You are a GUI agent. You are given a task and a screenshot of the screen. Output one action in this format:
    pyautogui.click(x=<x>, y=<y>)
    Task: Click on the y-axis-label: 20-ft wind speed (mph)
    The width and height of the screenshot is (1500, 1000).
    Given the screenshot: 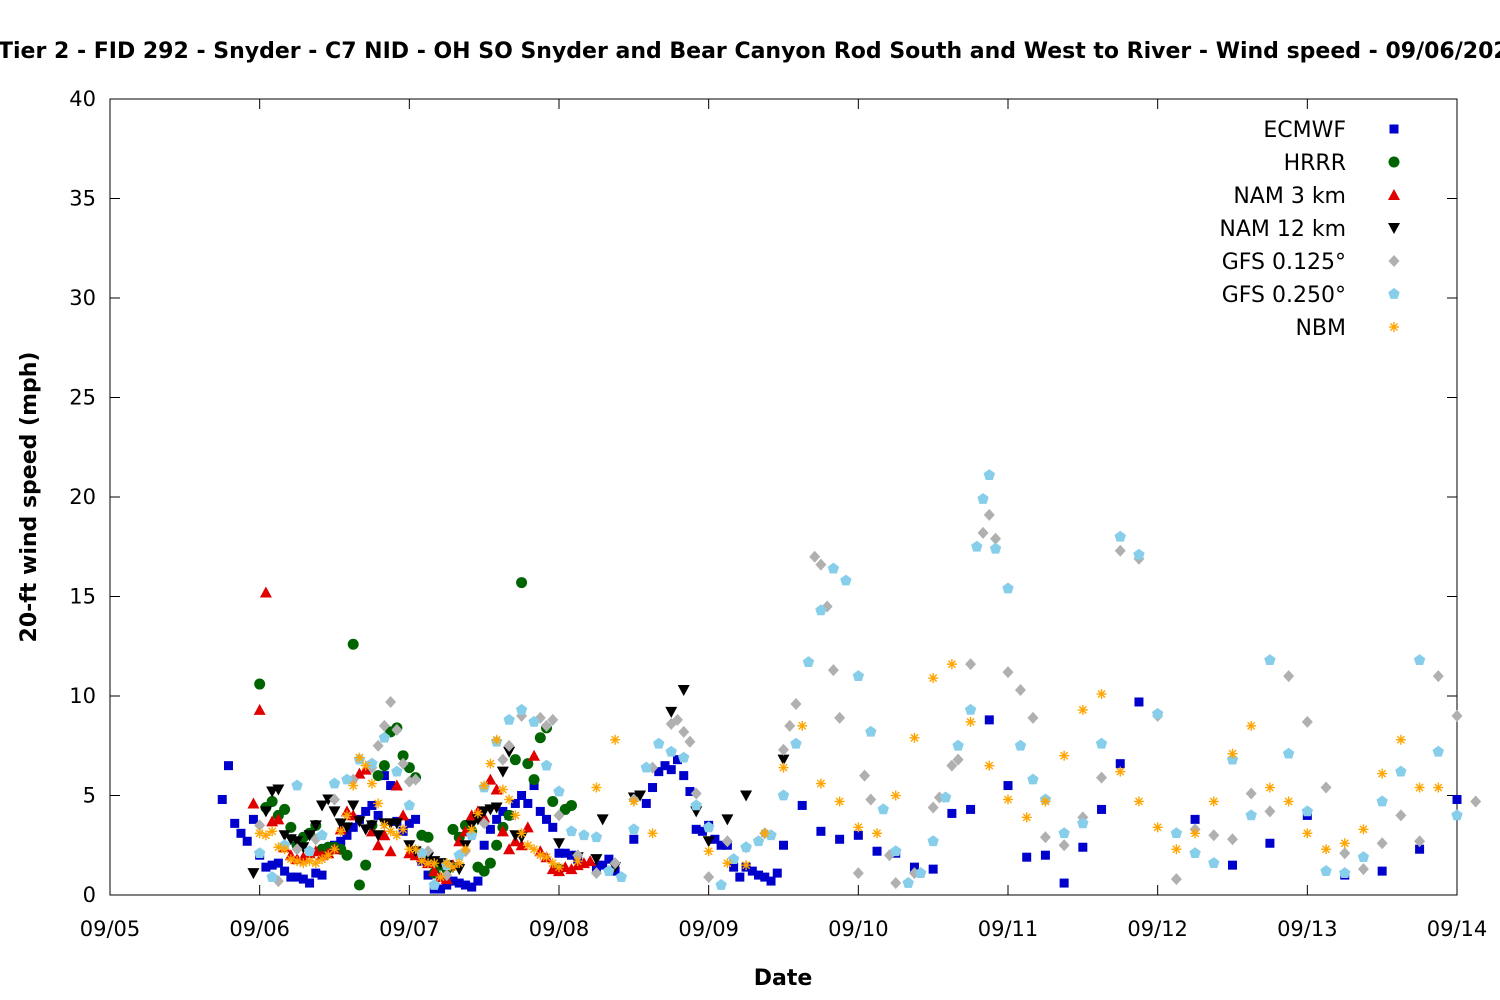 What is the action you would take?
    pyautogui.click(x=29, y=497)
    